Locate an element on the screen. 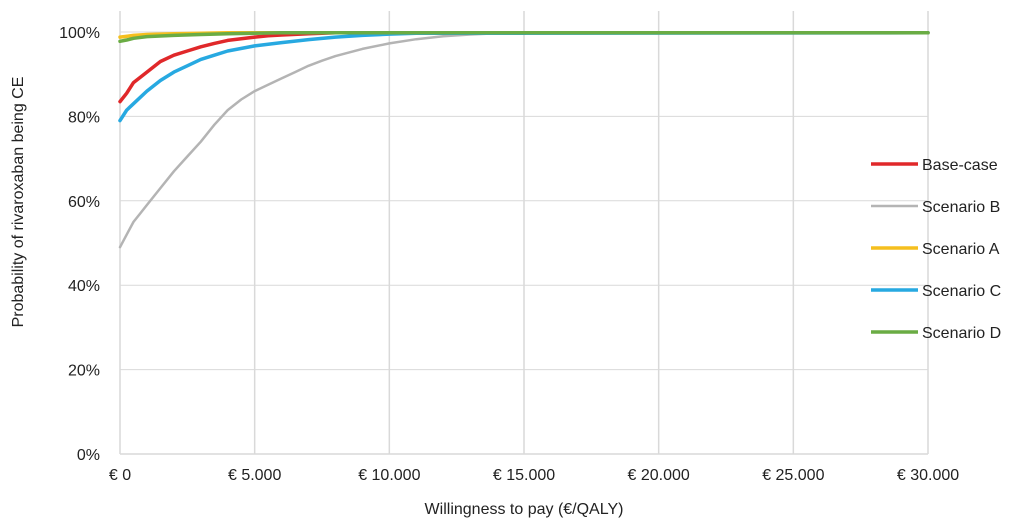  x-tick-label: € 10.000 is located at coordinates (389, 475).